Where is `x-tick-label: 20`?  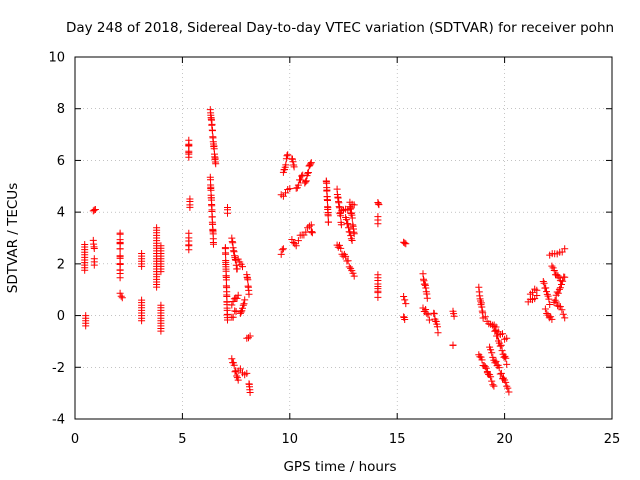 x-tick-label: 20 is located at coordinates (504, 439).